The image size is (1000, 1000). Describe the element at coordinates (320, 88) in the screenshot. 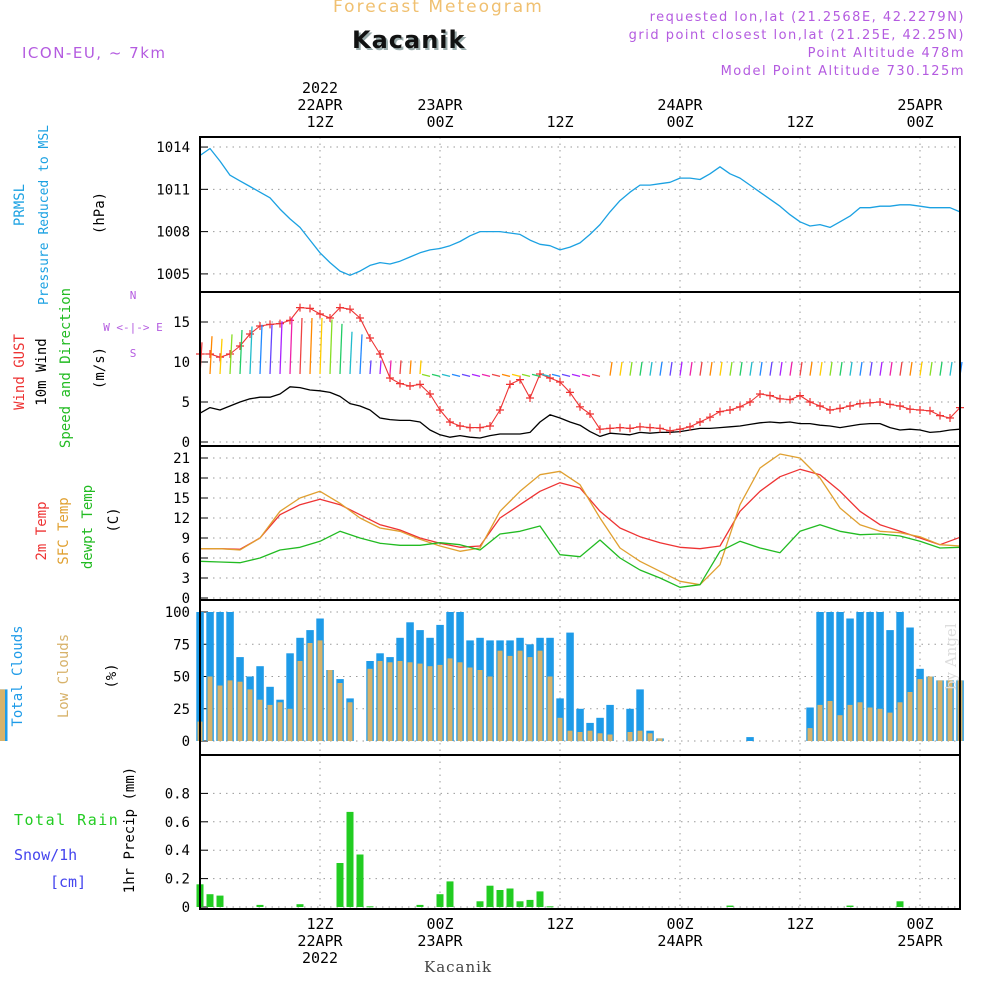

I see `top-time-label: 2022` at that location.